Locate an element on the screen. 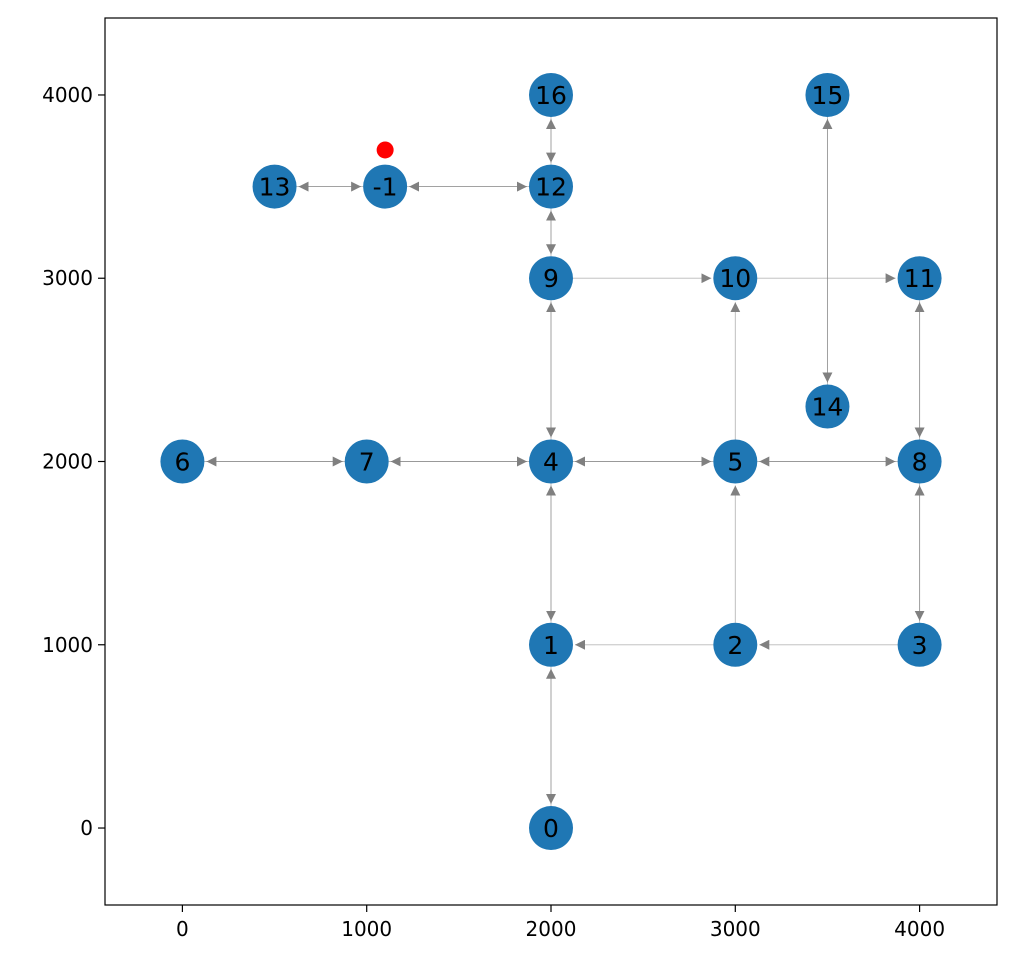 The height and width of the screenshot is (970, 1017). node-16: 16 is located at coordinates (551, 94).